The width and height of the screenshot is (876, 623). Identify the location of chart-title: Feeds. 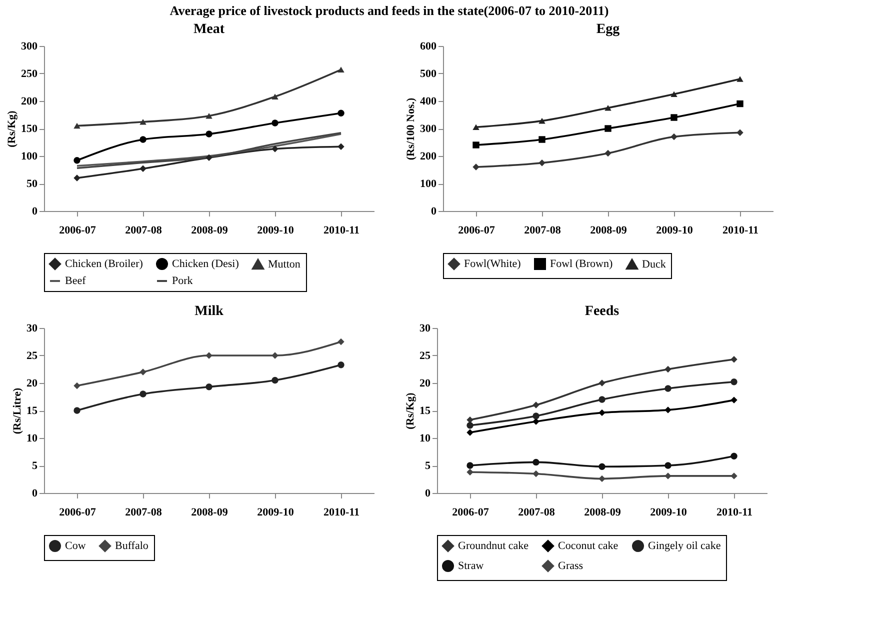
(602, 311).